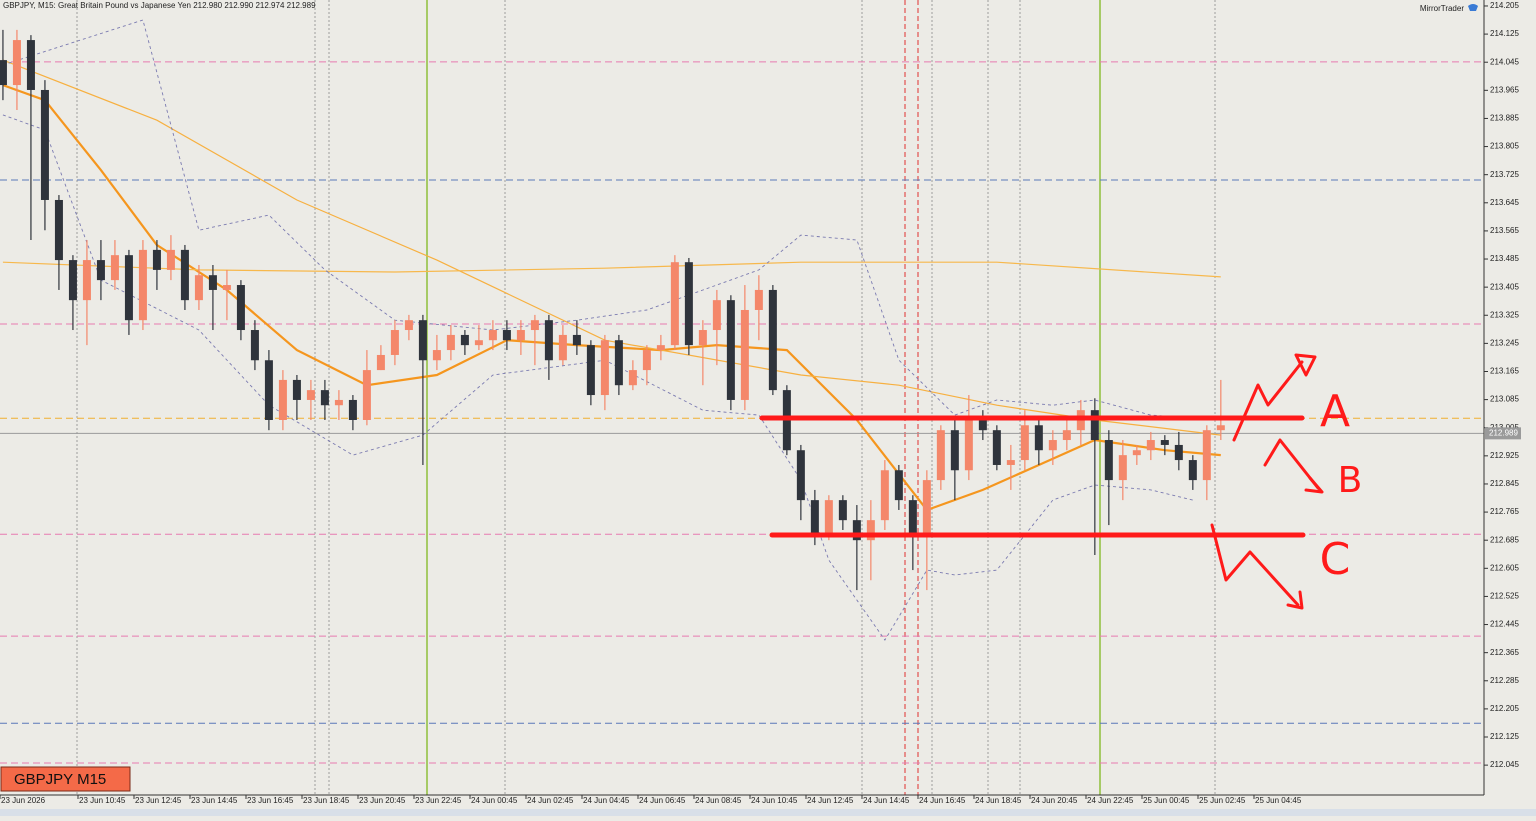 The image size is (1536, 821). Describe the element at coordinates (1504, 455) in the screenshot. I see `y-tick-label: 212.925` at that location.